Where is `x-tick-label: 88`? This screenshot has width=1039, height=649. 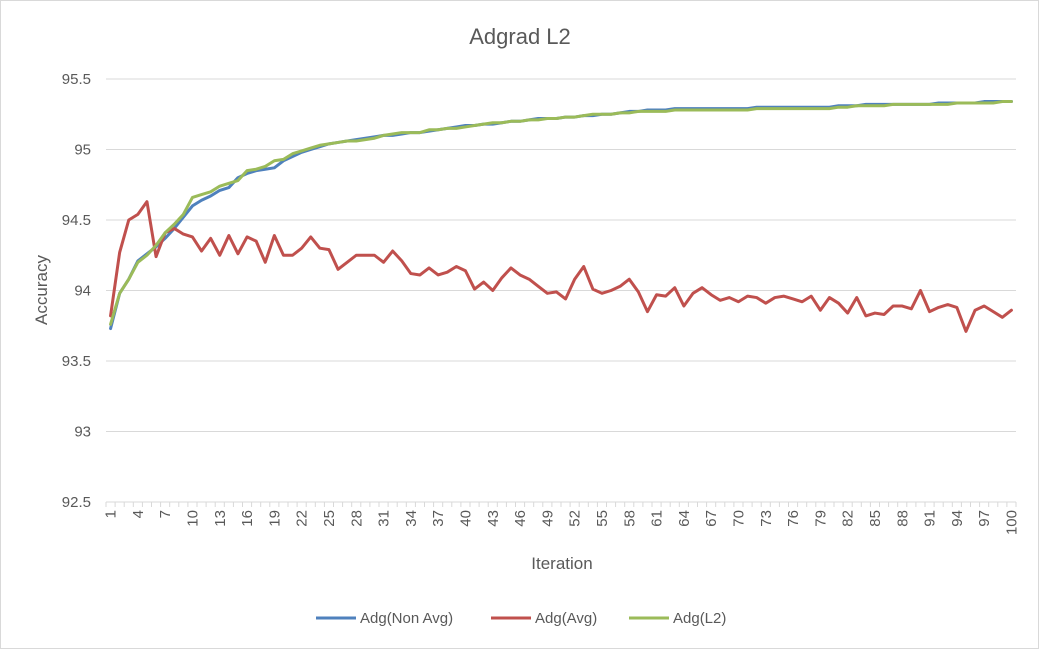
x-tick-label: 88 is located at coordinates (902, 518).